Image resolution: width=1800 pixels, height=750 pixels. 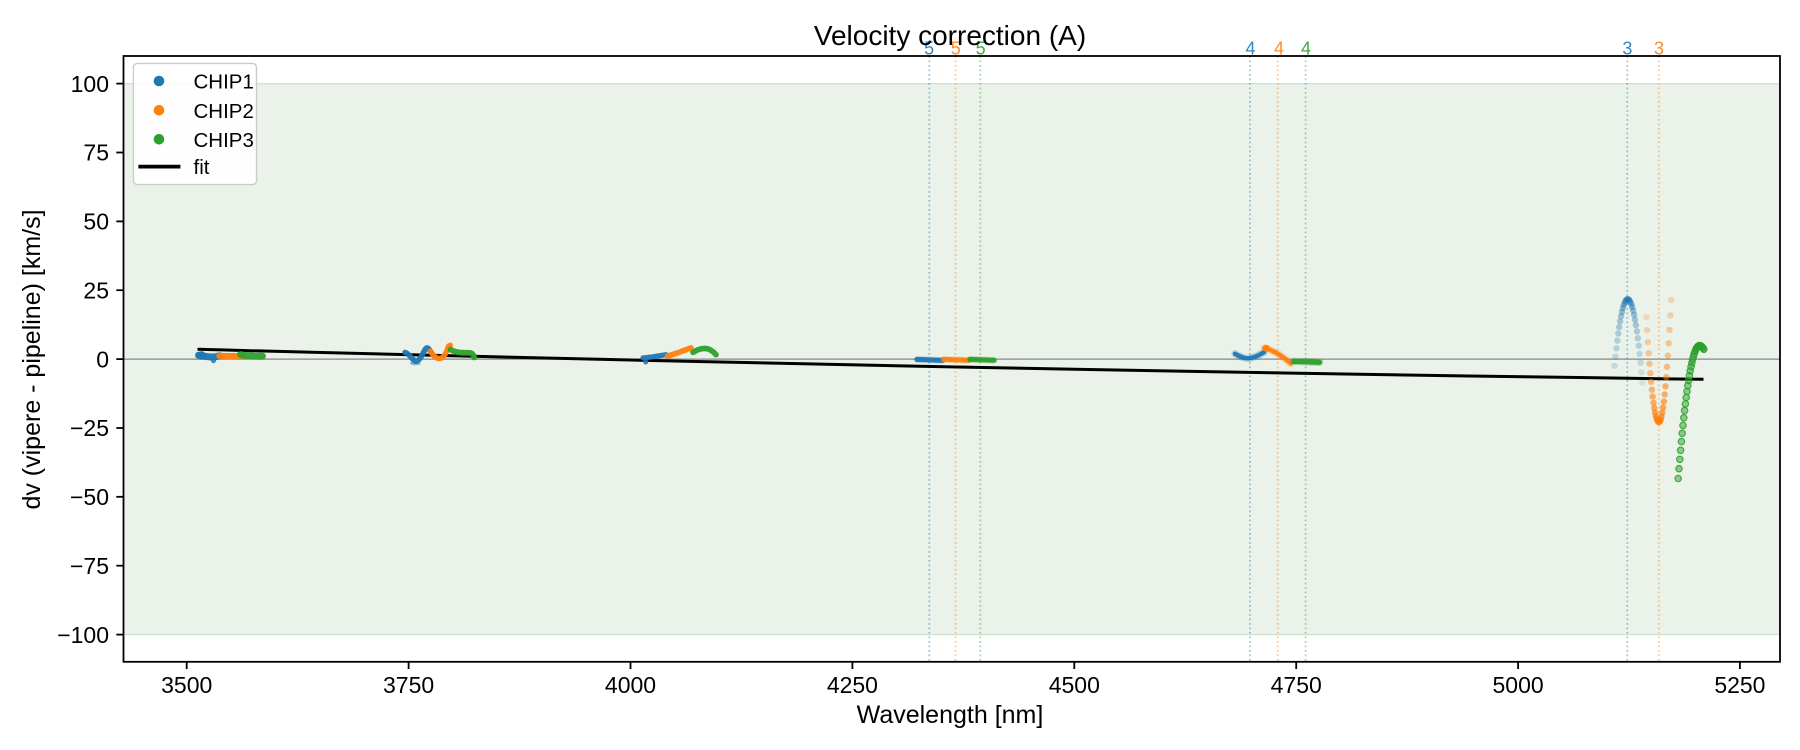 What do you see at coordinates (224, 82) in the screenshot?
I see `svg-text: CHIP1` at bounding box center [224, 82].